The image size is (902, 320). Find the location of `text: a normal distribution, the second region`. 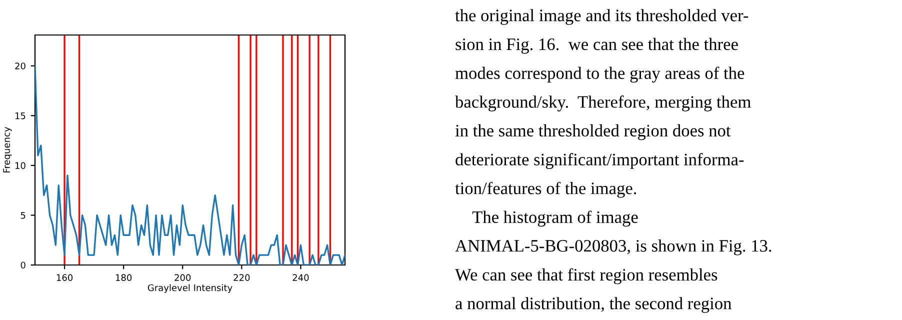

text: a normal distribution, the second region is located at coordinates (594, 305).